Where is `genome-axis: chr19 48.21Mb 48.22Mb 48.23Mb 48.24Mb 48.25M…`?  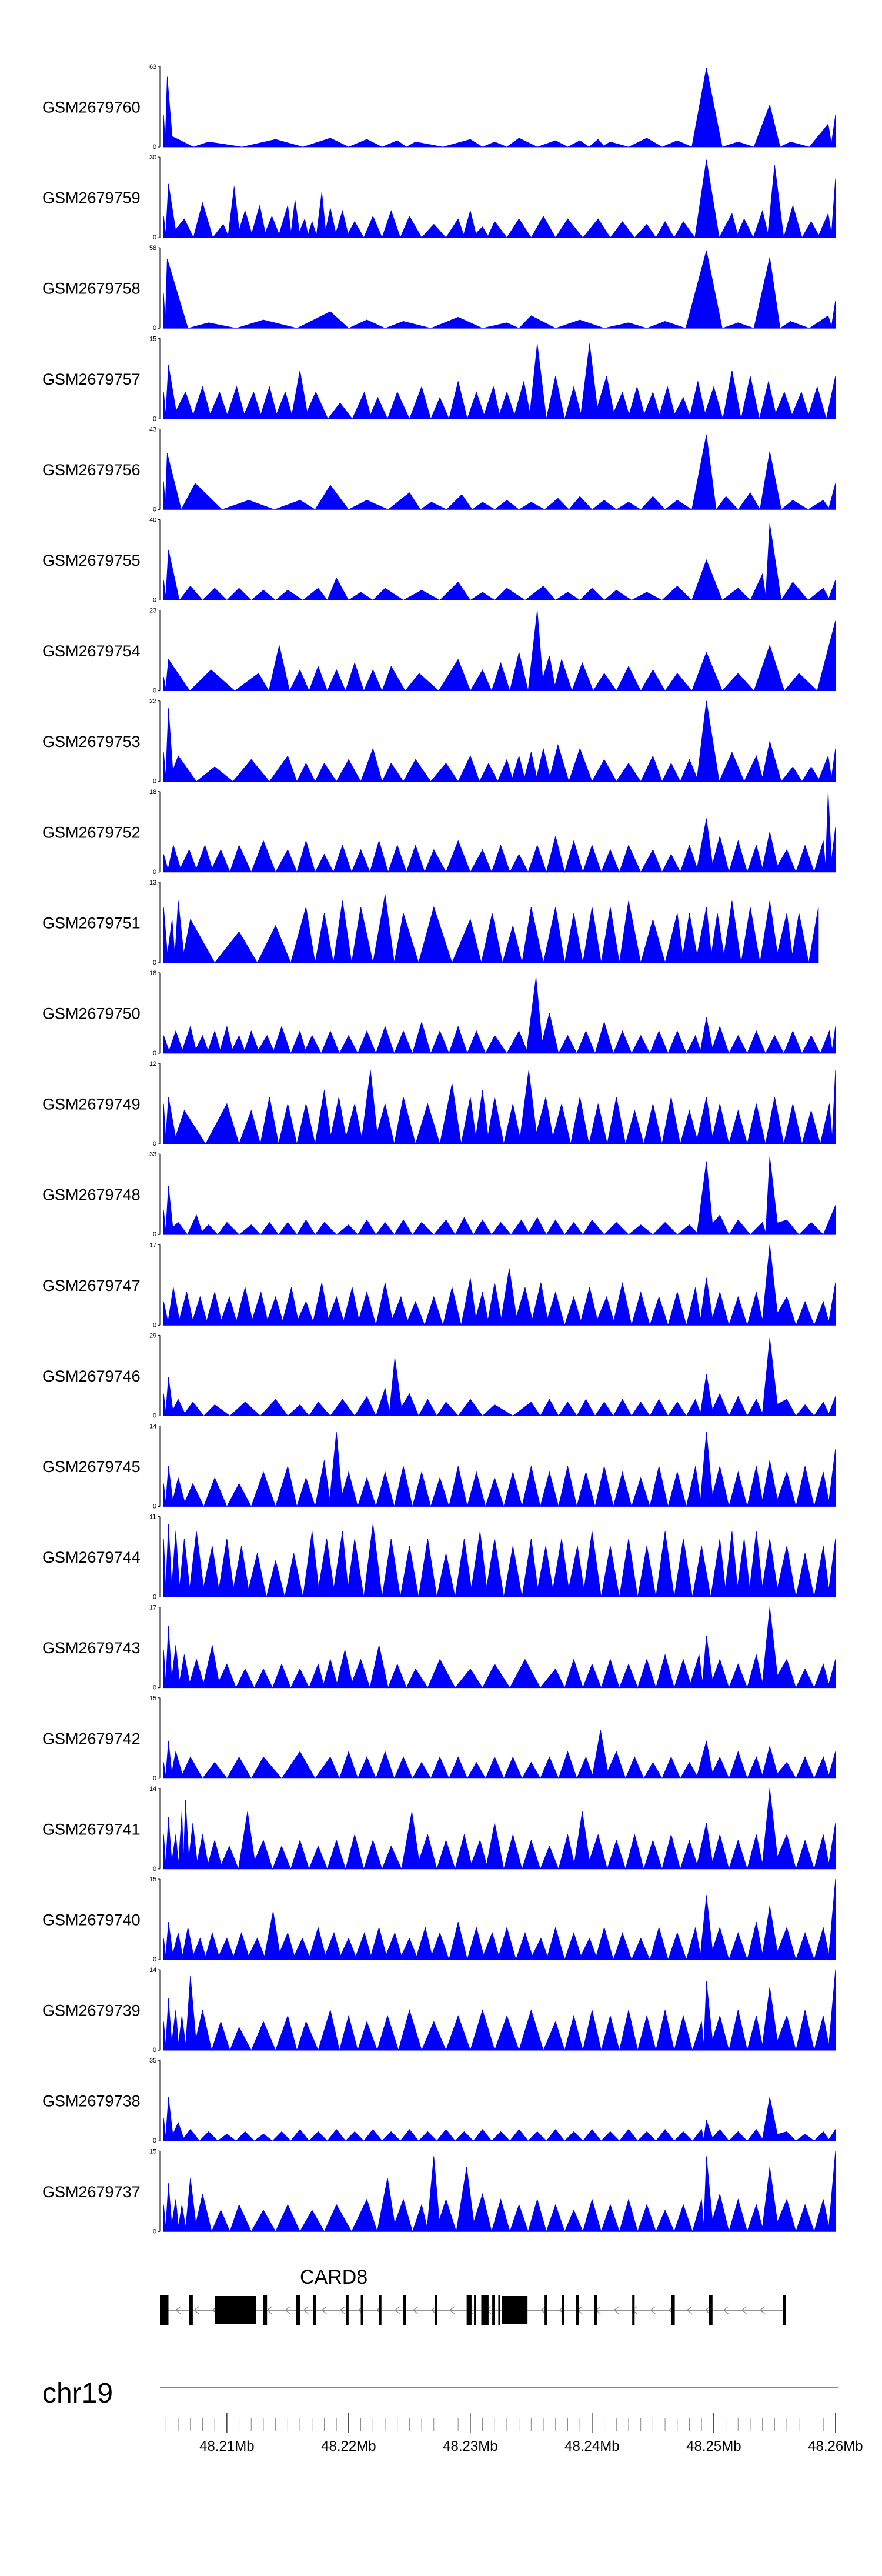
genome-axis: chr19 48.21Mb 48.22Mb 48.23Mb 48.24Mb 48.25M… is located at coordinates (452, 2416).